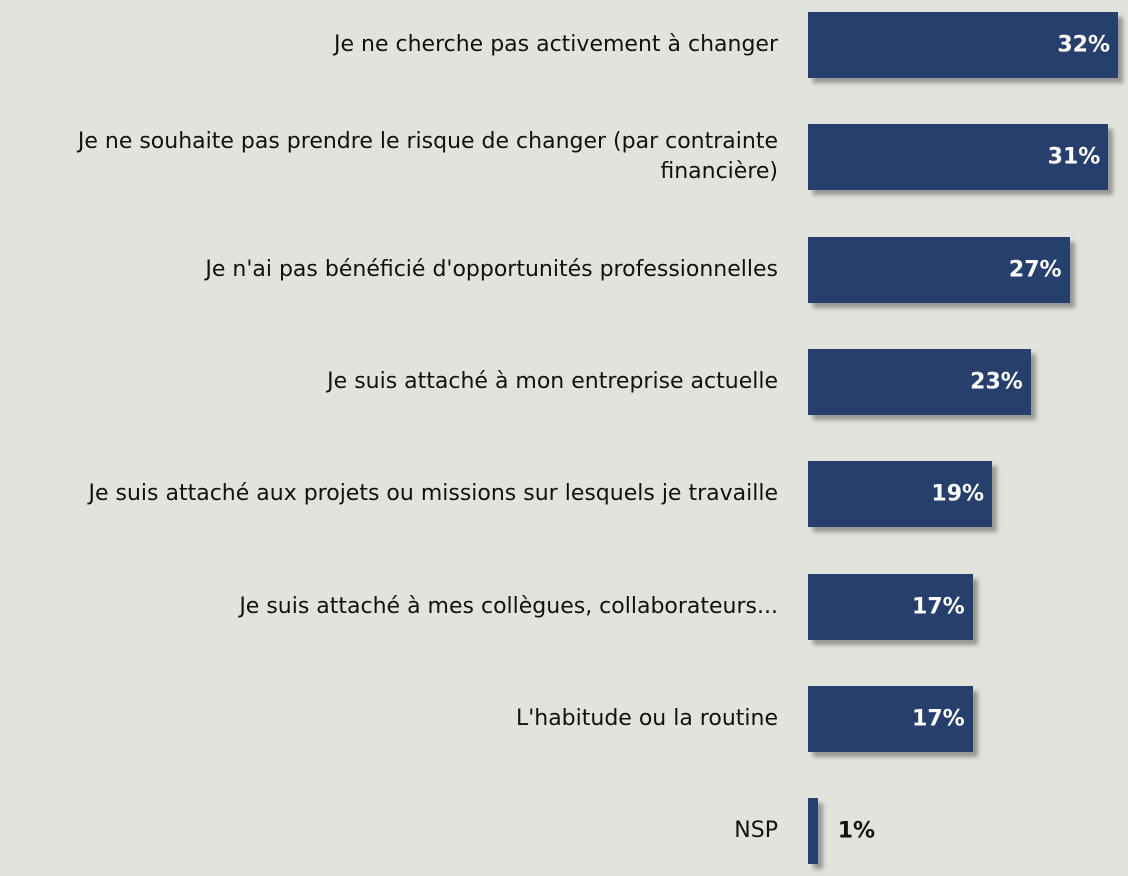 Image resolution: width=1128 pixels, height=876 pixels. I want to click on value-label: 31%, so click(1074, 157).